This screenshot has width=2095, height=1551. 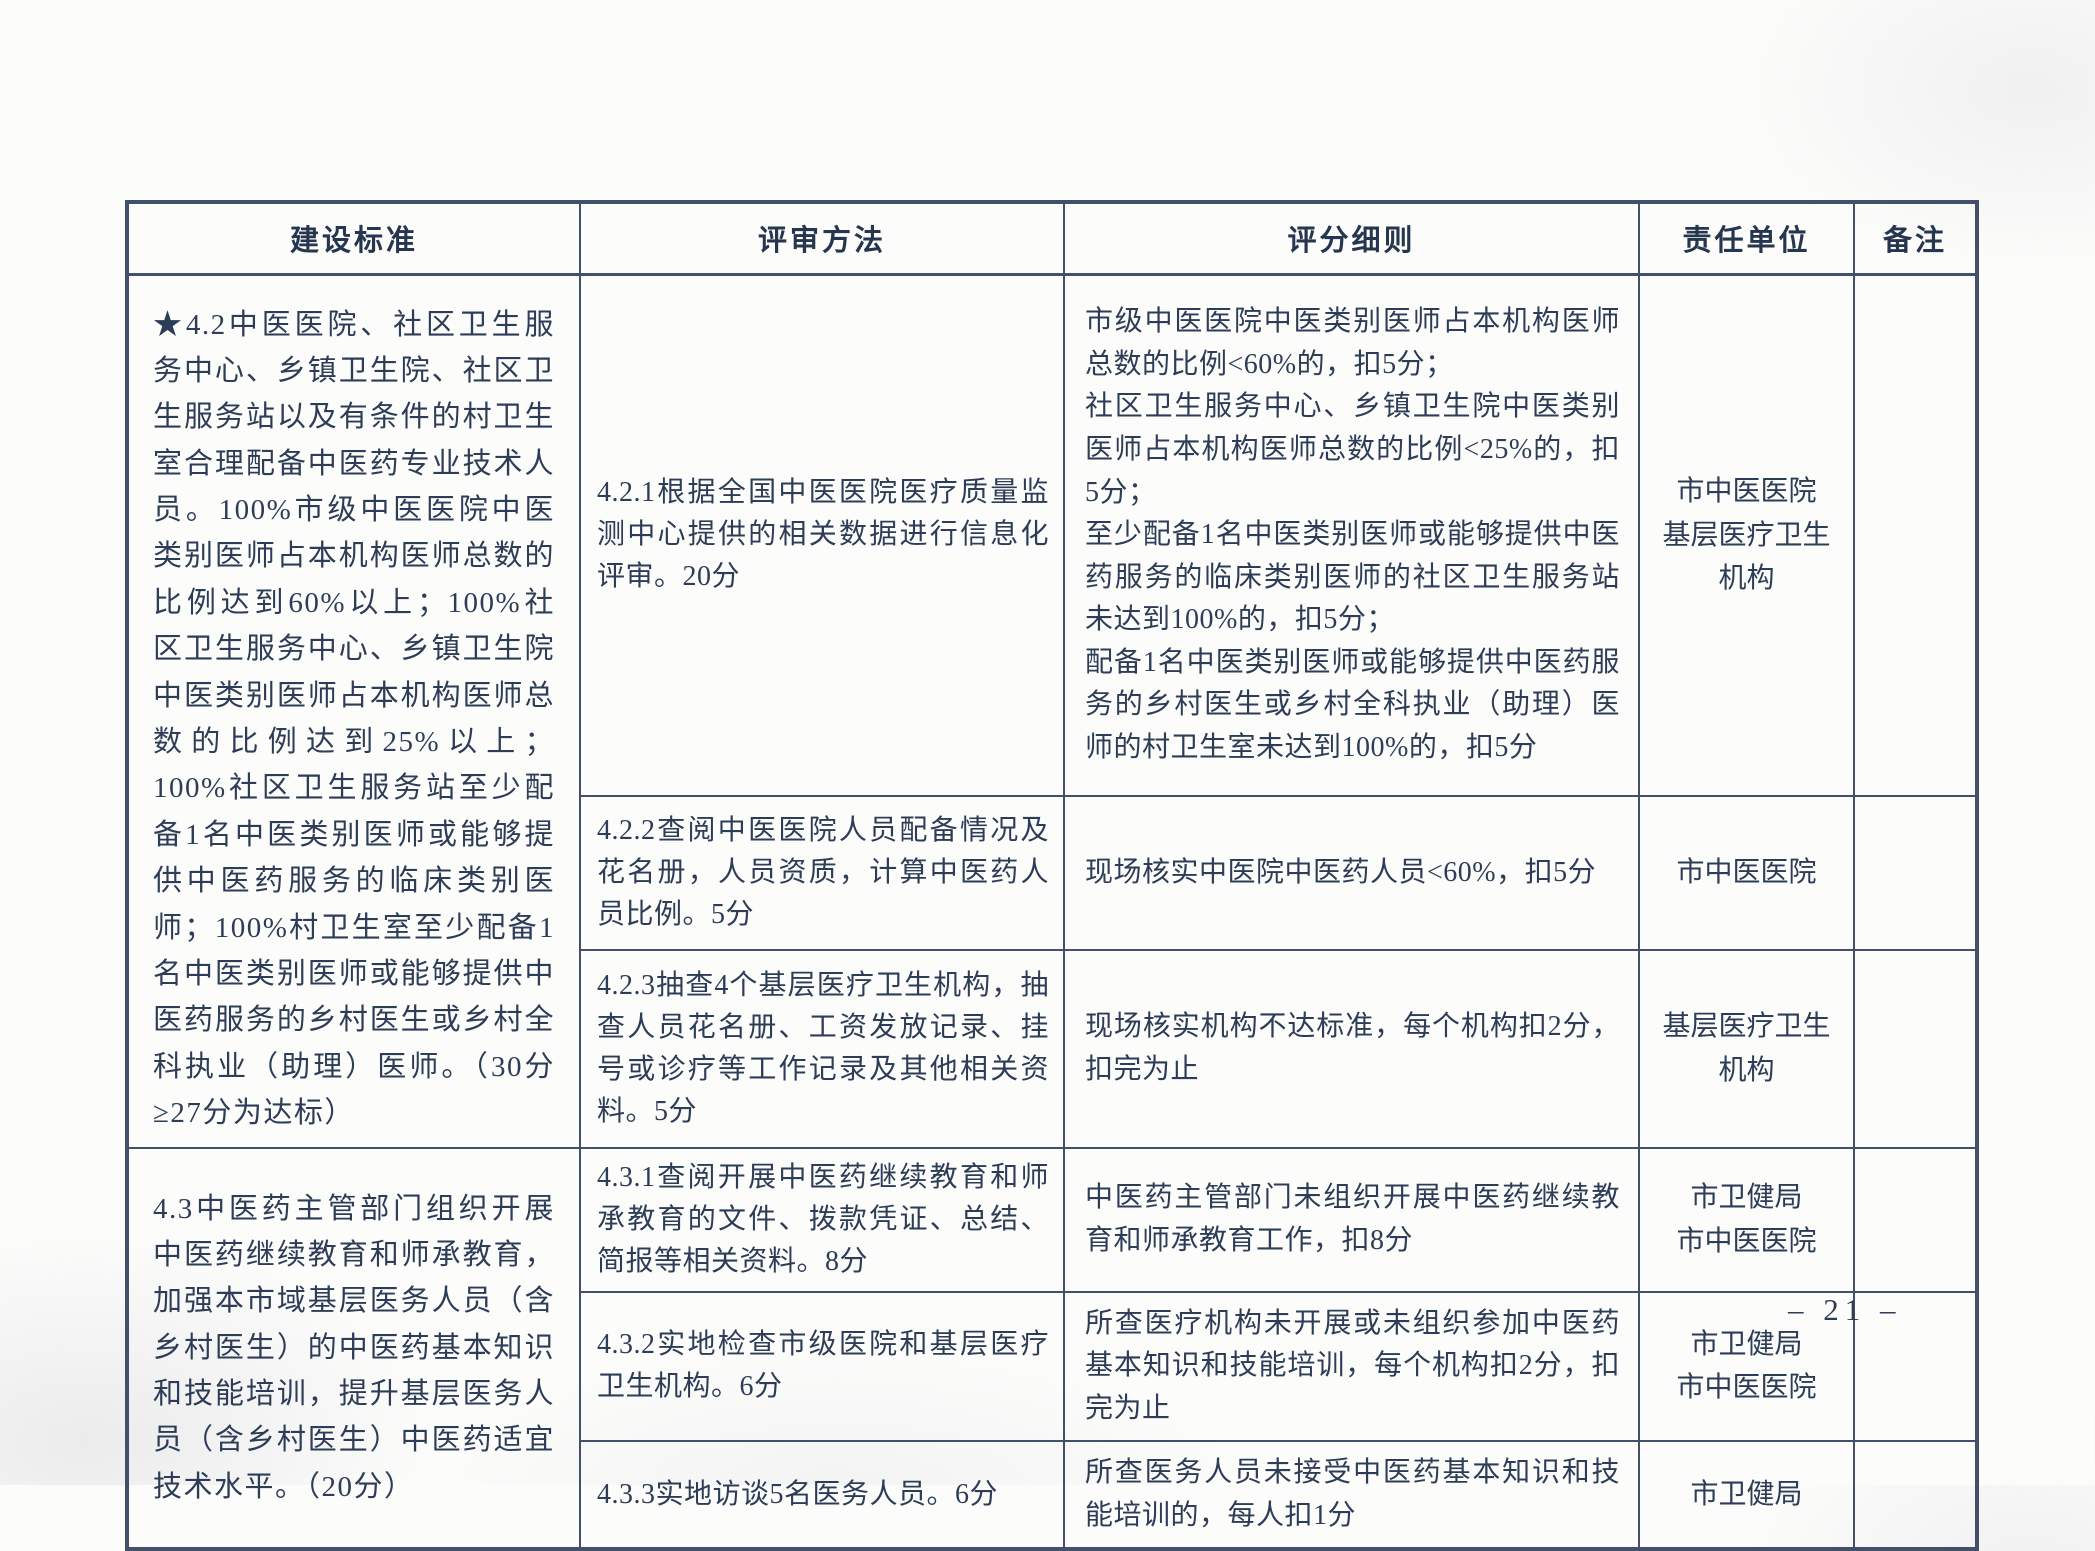 What do you see at coordinates (353, 238) in the screenshot?
I see `col-header-standard: 建设标准` at bounding box center [353, 238].